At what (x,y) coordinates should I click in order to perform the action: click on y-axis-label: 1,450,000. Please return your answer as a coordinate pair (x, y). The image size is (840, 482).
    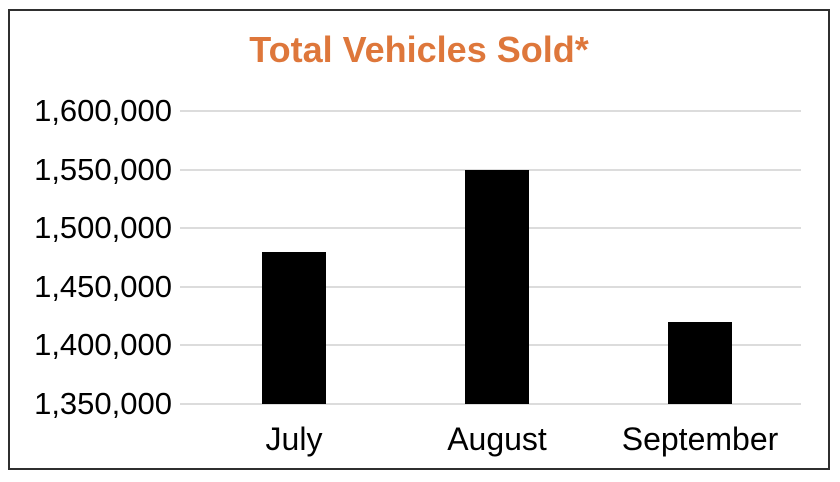
    Looking at the image, I should click on (103, 286).